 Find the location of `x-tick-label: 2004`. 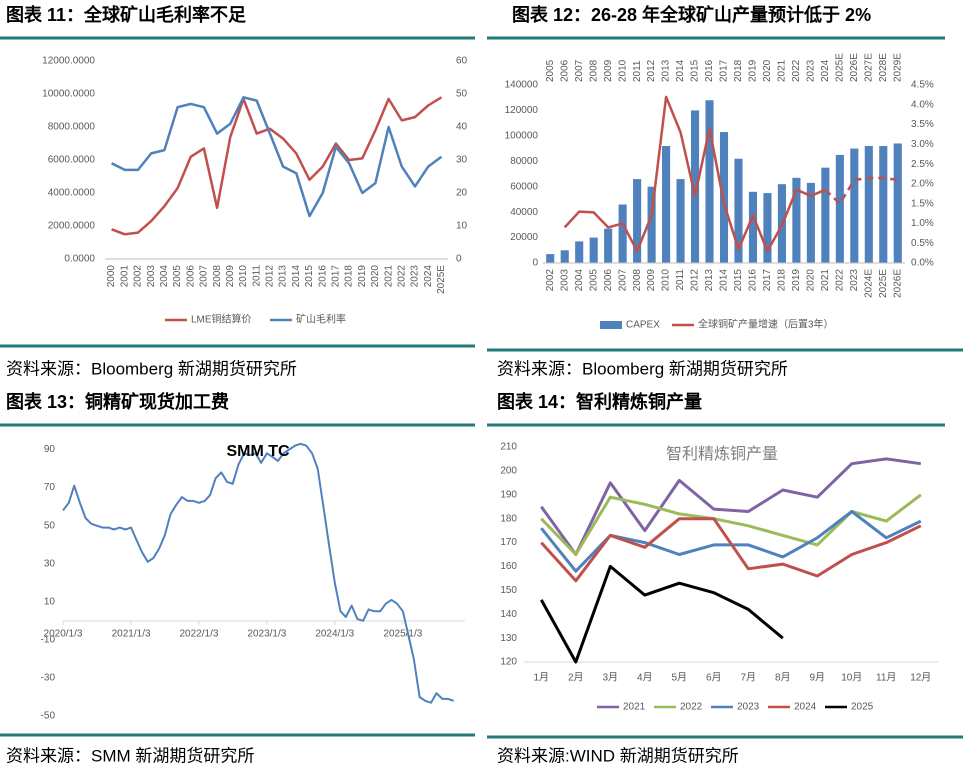

x-tick-label: 2004 is located at coordinates (164, 276).